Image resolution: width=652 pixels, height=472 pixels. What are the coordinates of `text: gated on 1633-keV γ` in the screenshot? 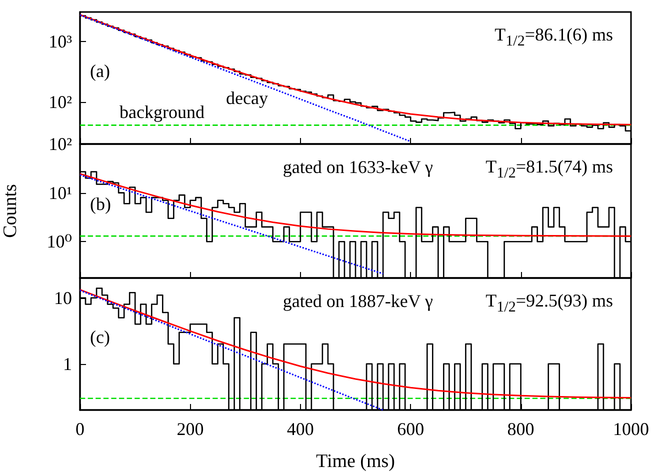 It's located at (357, 167).